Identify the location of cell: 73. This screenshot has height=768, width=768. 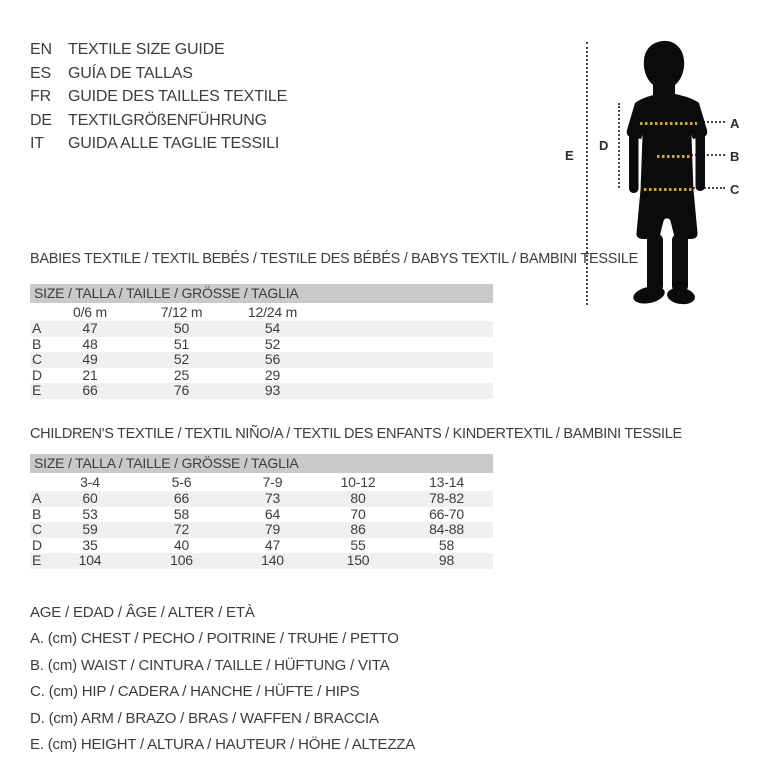
(272, 498).